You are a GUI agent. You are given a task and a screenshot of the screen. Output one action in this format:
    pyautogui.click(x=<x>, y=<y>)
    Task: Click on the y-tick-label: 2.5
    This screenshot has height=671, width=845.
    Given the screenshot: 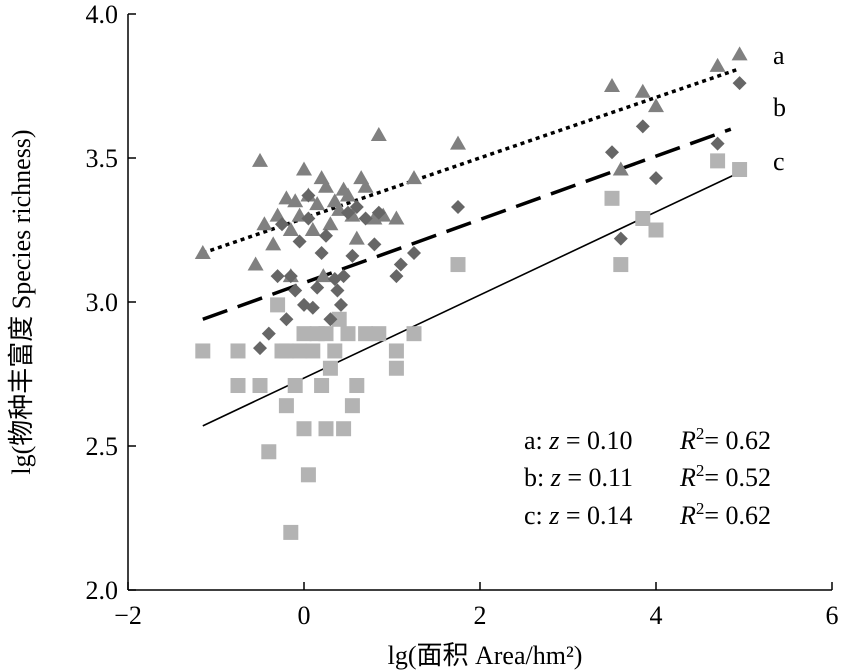 What is the action you would take?
    pyautogui.click(x=102, y=446)
    